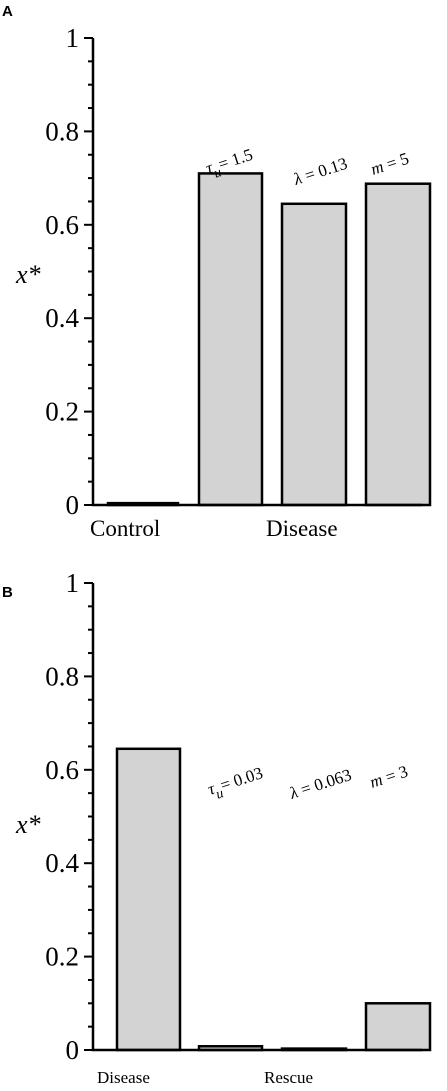 This screenshot has width=447, height=1091. Describe the element at coordinates (319, 171) in the screenshot. I see `panel-a-annotation-2: λ = 0.13` at that location.